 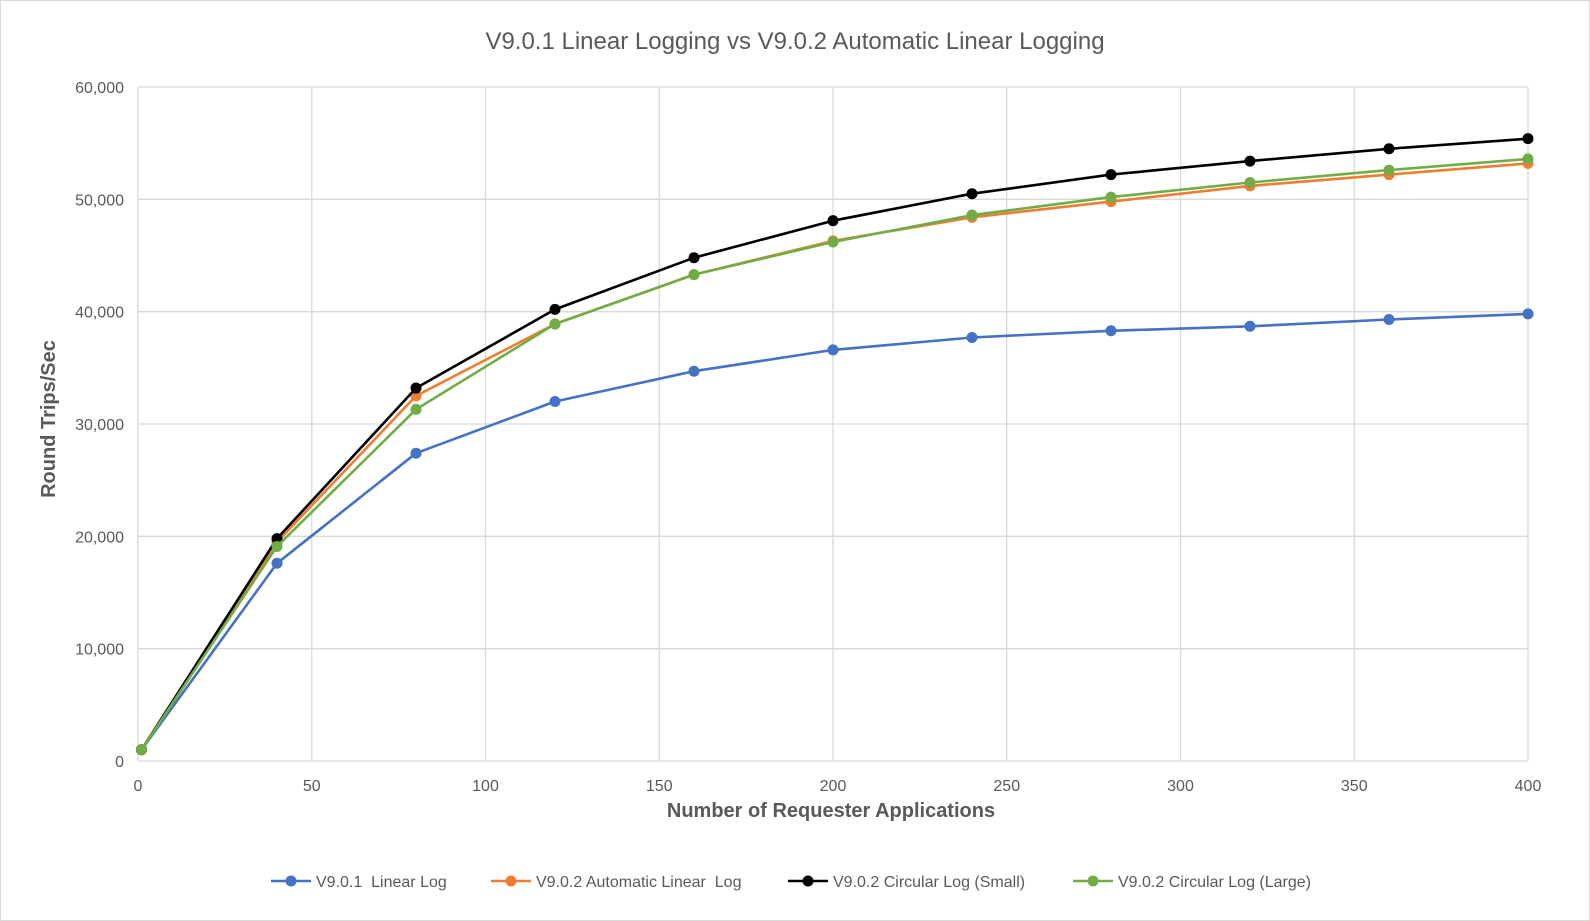 I want to click on legend-label: V9.0.2 Circular Log (Small), so click(x=929, y=882).